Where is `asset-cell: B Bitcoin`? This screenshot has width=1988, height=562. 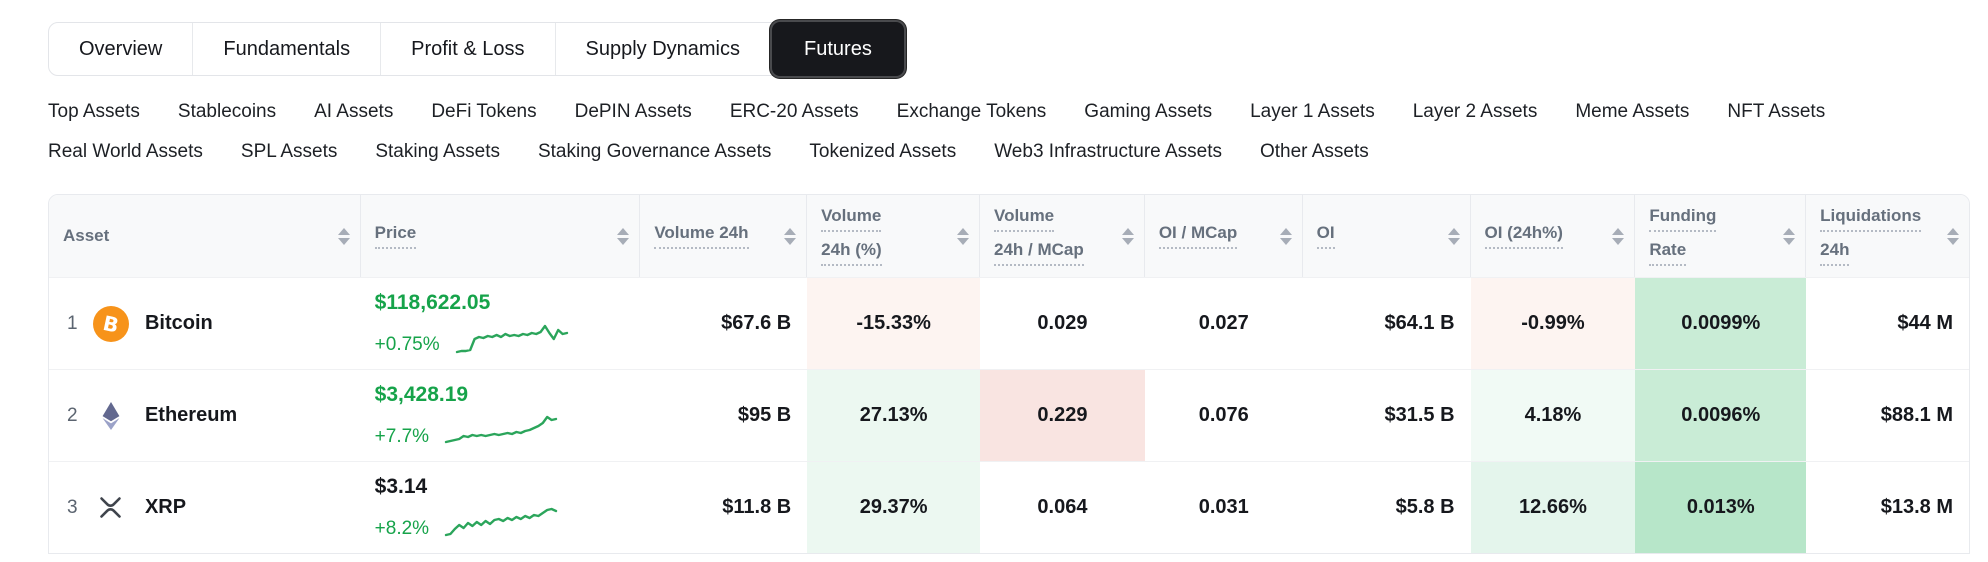
asset-cell: B Bitcoin is located at coordinates (226, 323).